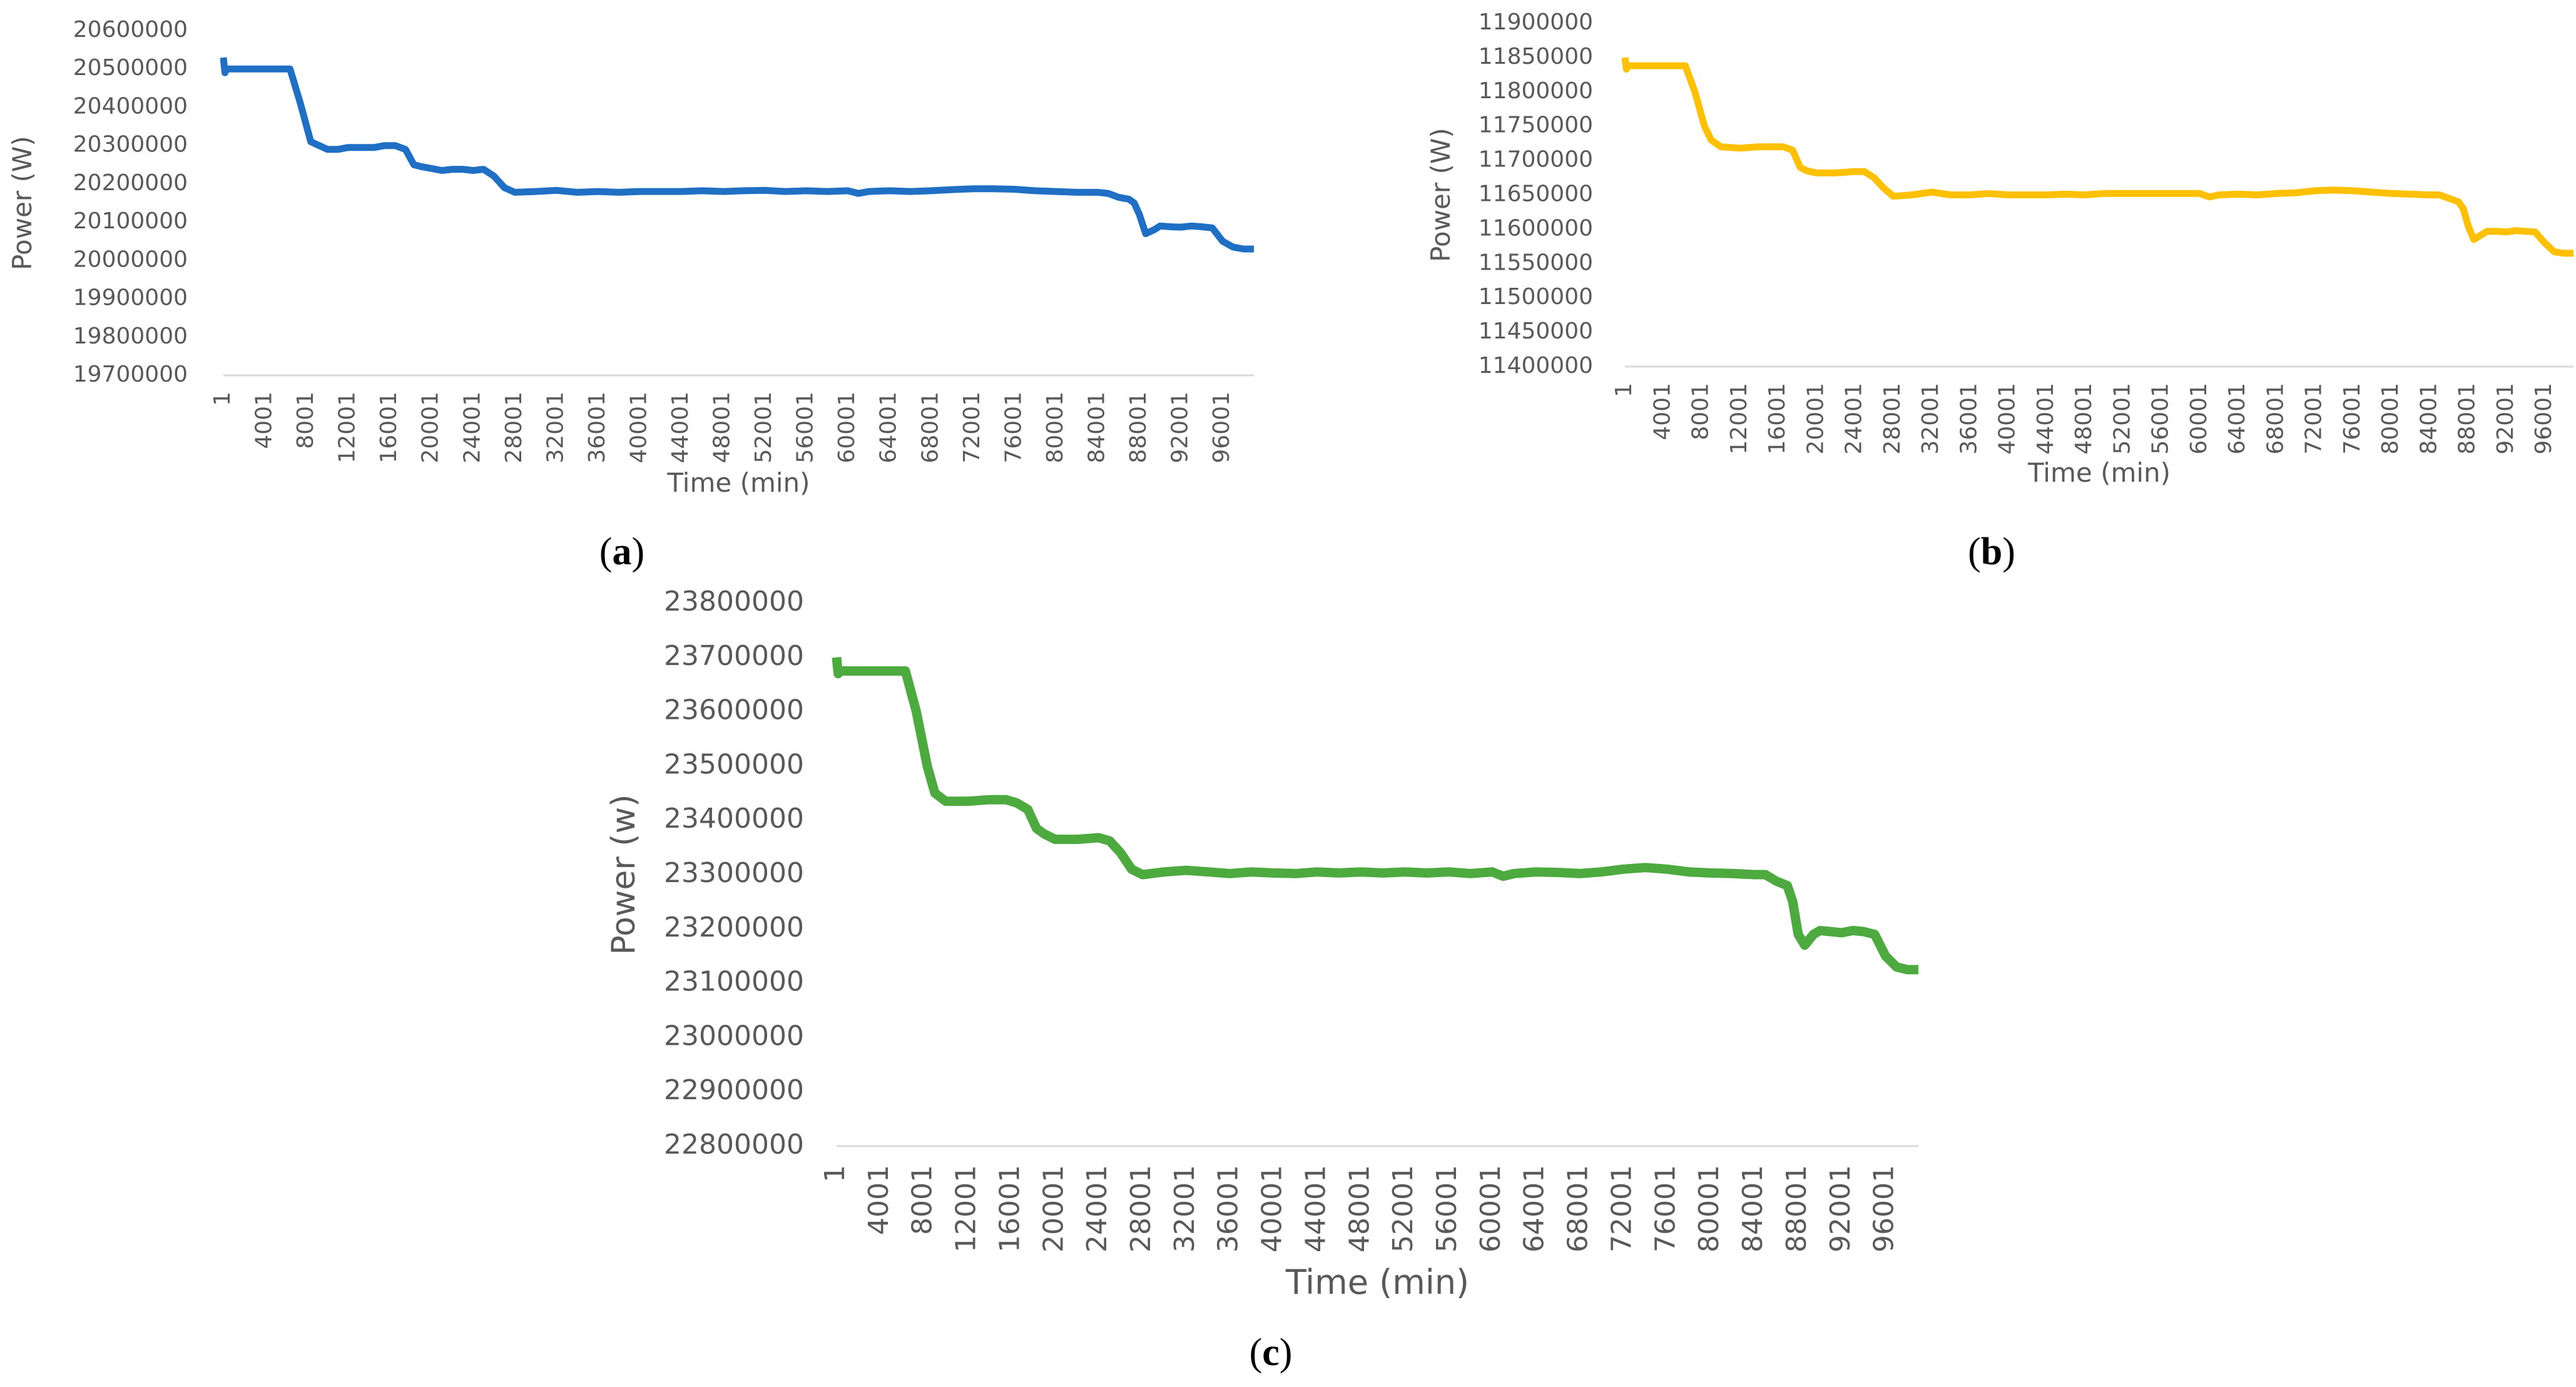 The width and height of the screenshot is (2576, 1387). What do you see at coordinates (638, 428) in the screenshot?
I see `x-tick-label: 40001` at bounding box center [638, 428].